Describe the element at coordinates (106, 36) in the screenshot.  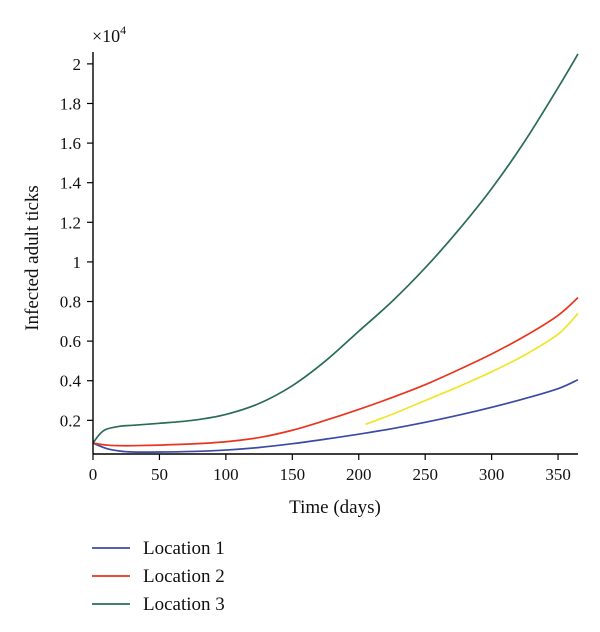
I see `axis-multiplier-base: ×10` at that location.